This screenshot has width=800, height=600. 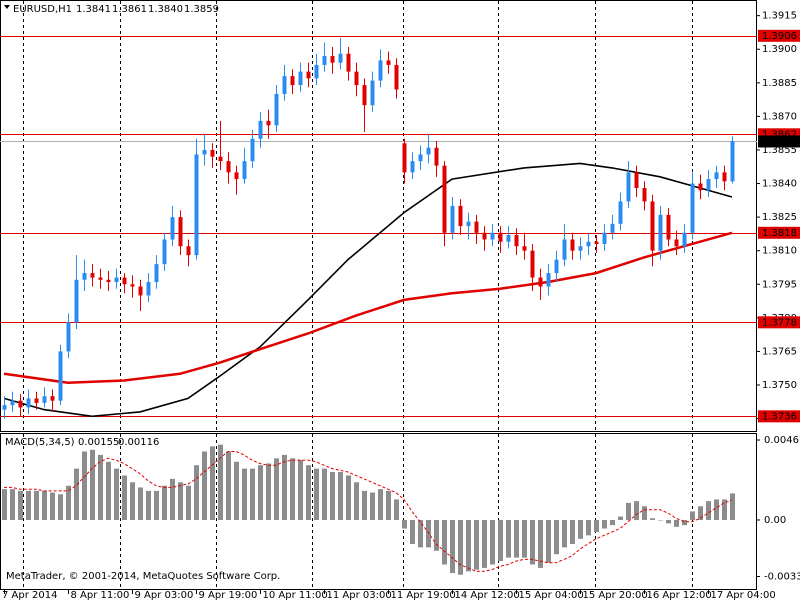 What do you see at coordinates (743, 595) in the screenshot?
I see `x-tick-label: 17 Apr 04:00` at bounding box center [743, 595].